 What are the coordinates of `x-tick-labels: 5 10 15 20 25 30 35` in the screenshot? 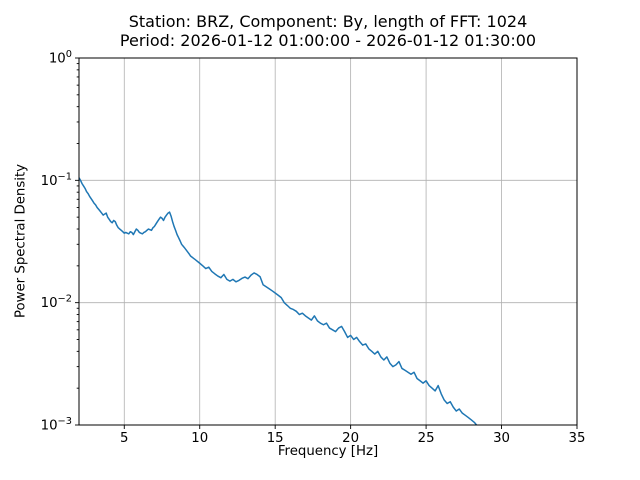 It's located at (352, 438).